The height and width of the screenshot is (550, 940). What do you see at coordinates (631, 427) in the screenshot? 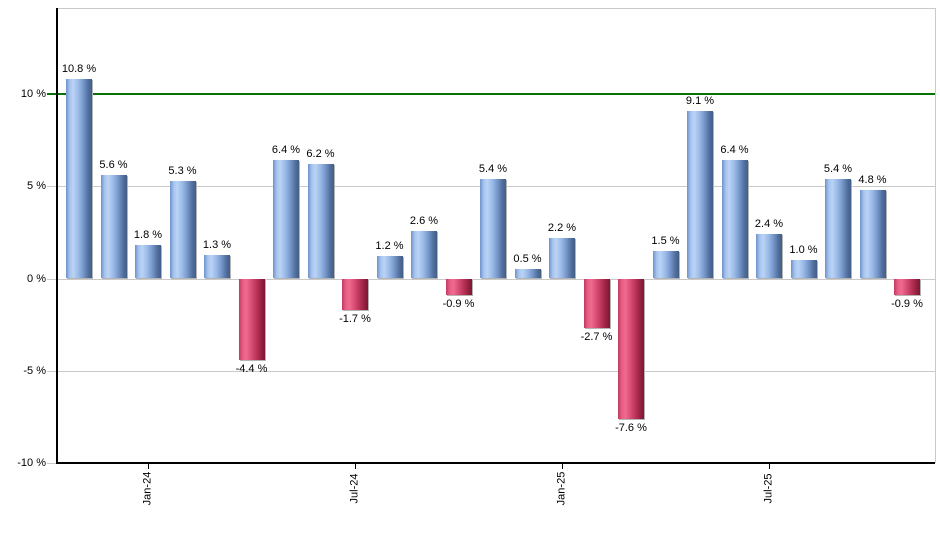
I see `bar-value-label: -7.6 %` at bounding box center [631, 427].